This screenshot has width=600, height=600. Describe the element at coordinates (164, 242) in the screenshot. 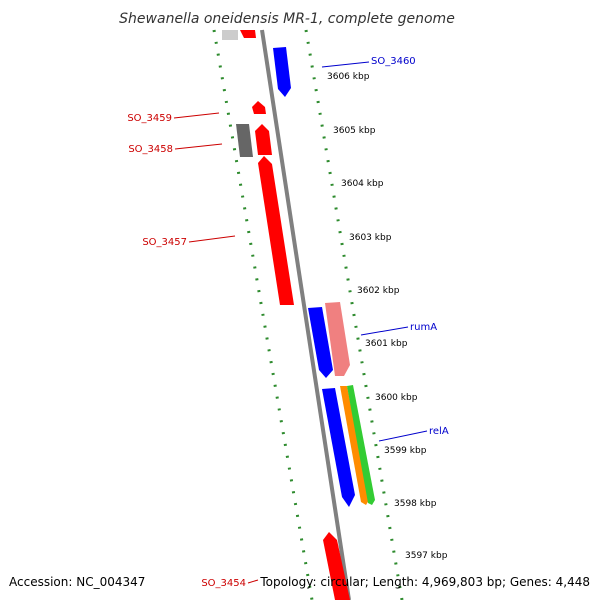

I see `gene-label-so-3457: SO_3457` at that location.